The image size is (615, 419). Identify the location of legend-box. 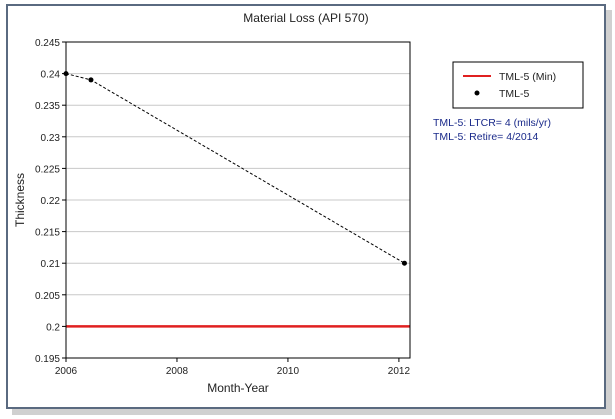
(518, 85).